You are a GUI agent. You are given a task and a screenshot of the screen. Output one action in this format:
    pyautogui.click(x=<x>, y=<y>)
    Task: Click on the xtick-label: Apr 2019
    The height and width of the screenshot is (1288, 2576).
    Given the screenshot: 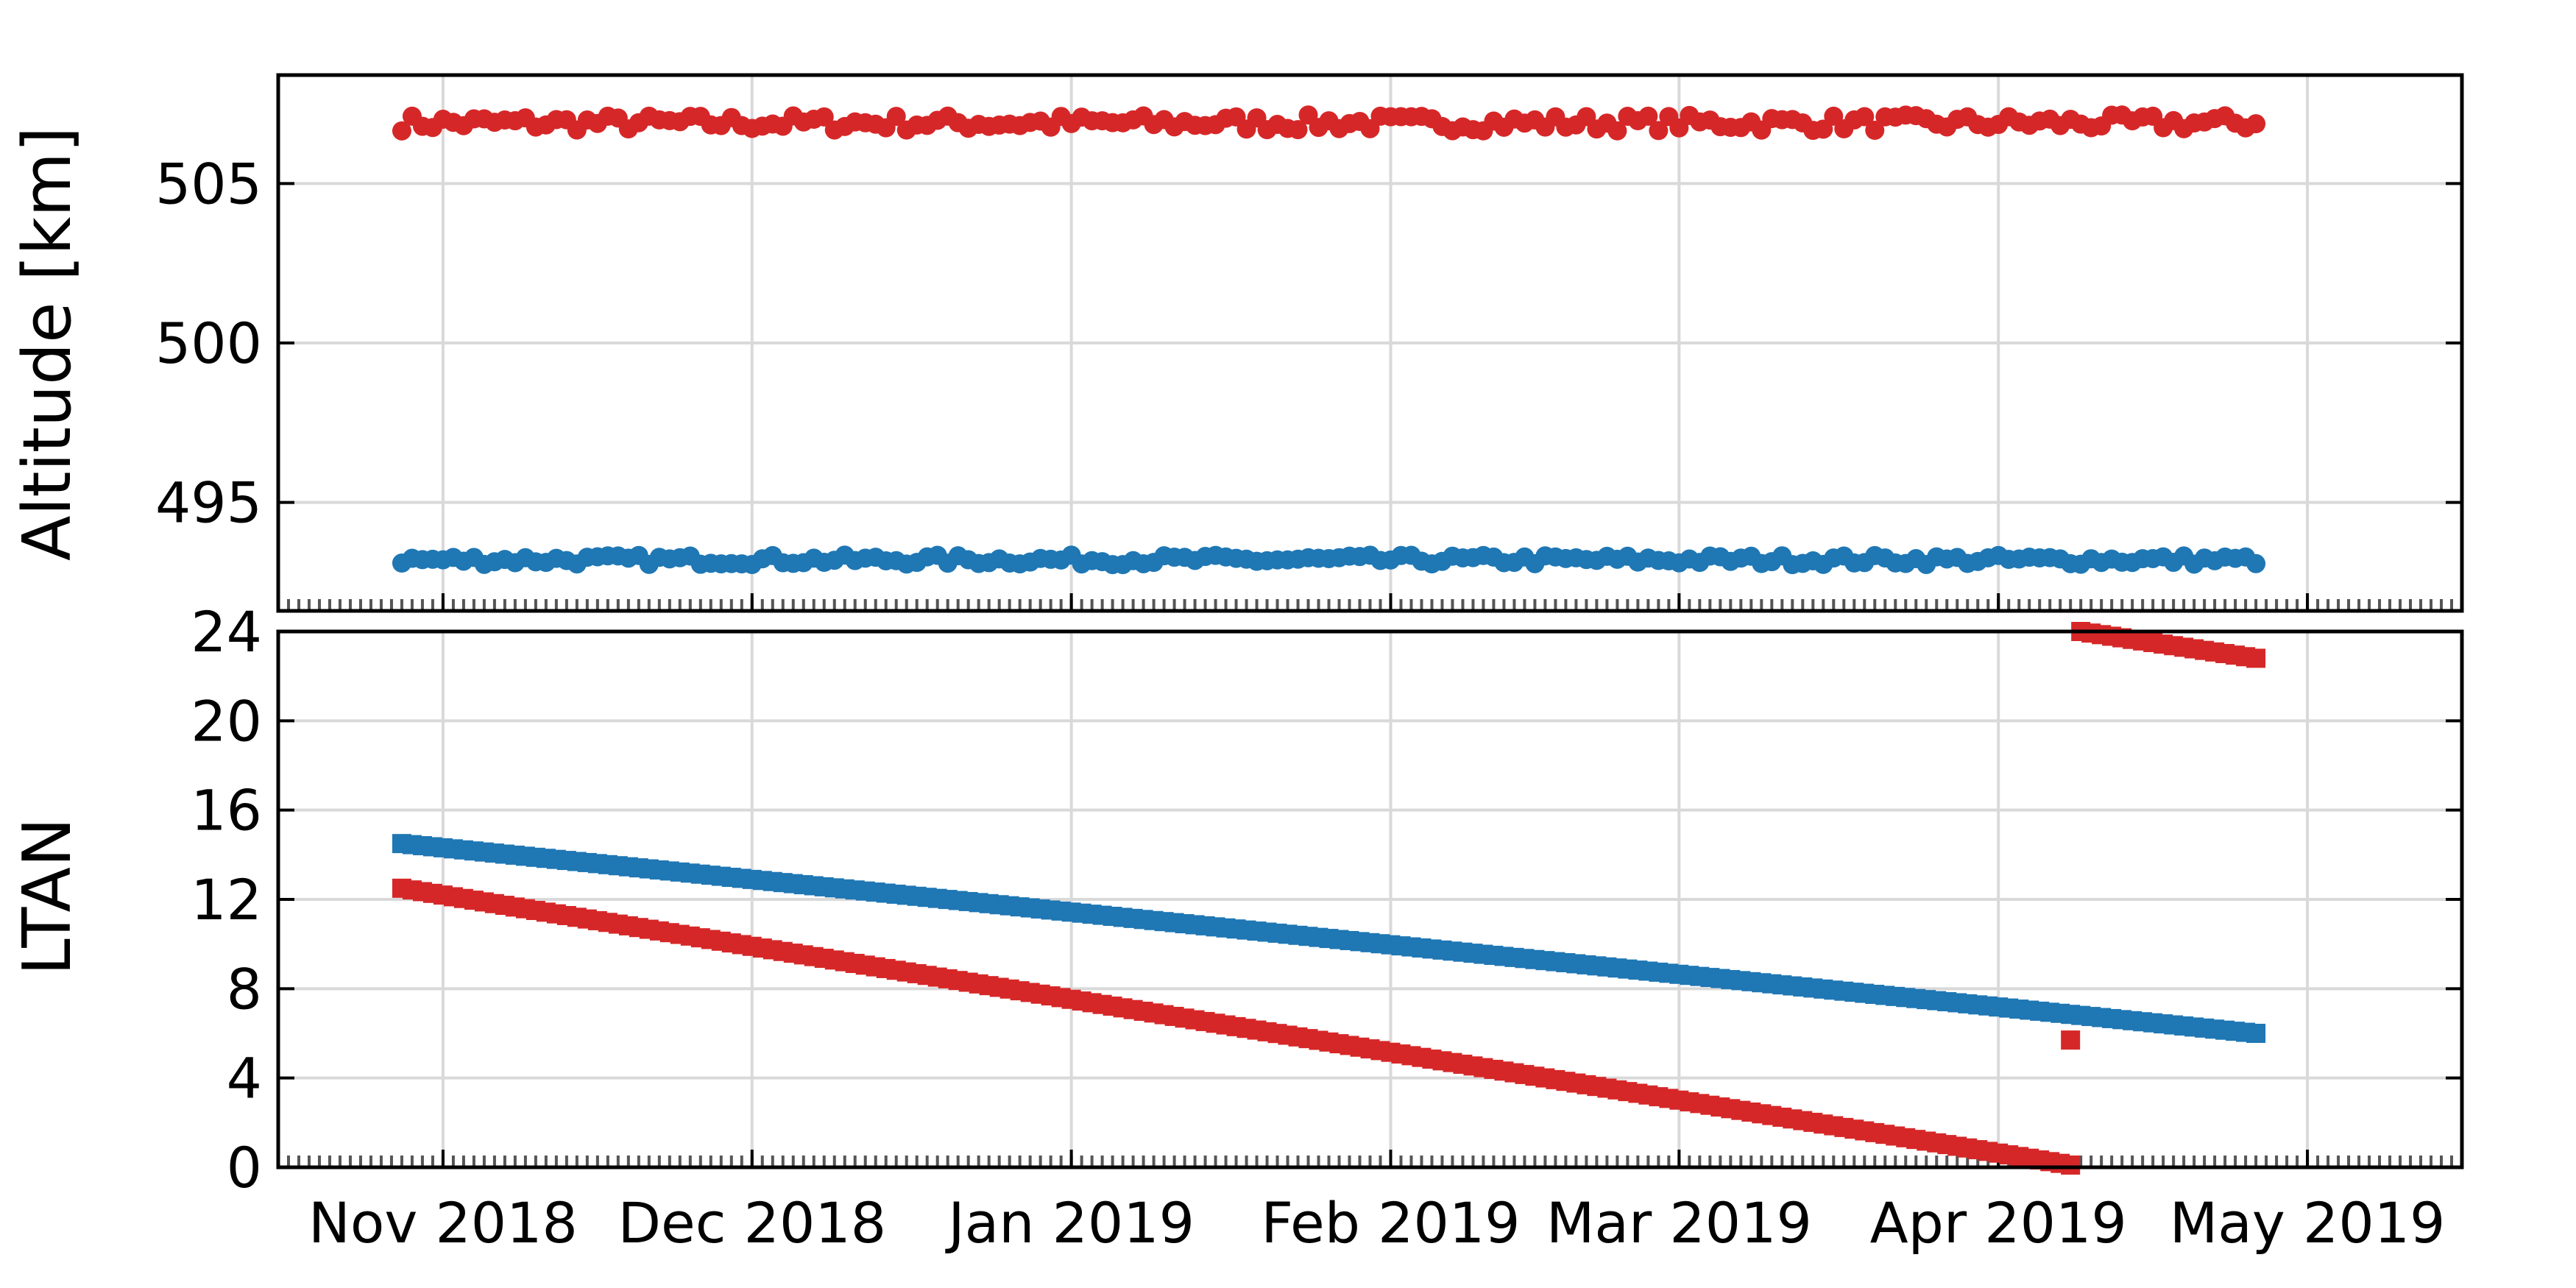 What is the action you would take?
    pyautogui.click(x=1999, y=1223)
    